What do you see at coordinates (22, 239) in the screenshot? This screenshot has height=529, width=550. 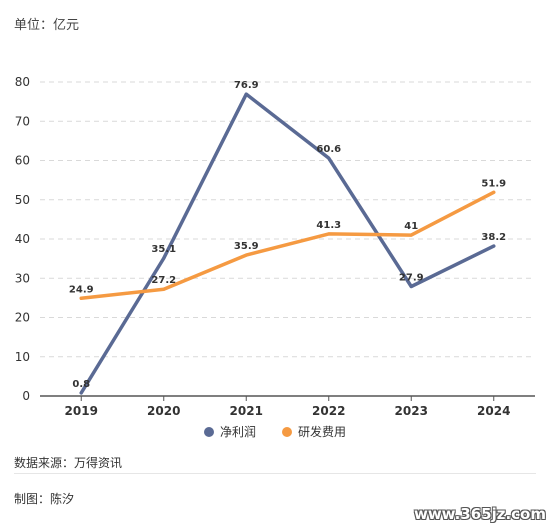 I see `y-tick-label: 40` at bounding box center [22, 239].